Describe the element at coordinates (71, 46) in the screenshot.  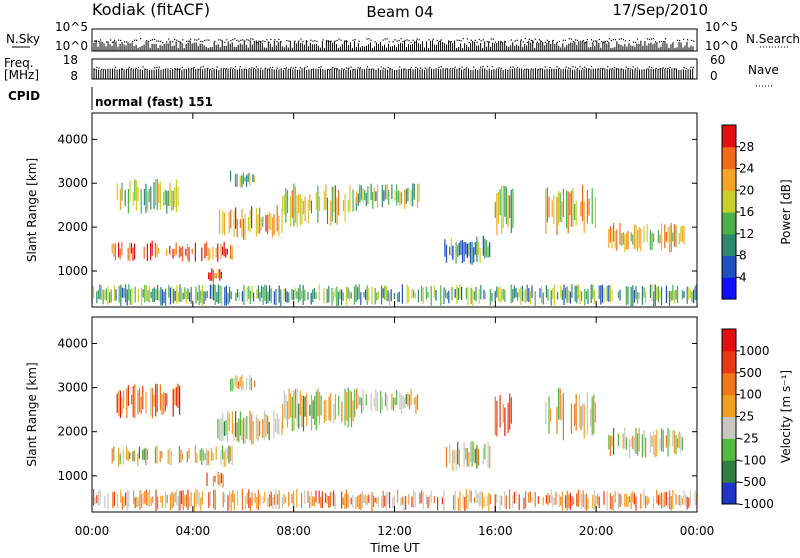
I see `nsky-tick-bottom: 10^0` at that location.